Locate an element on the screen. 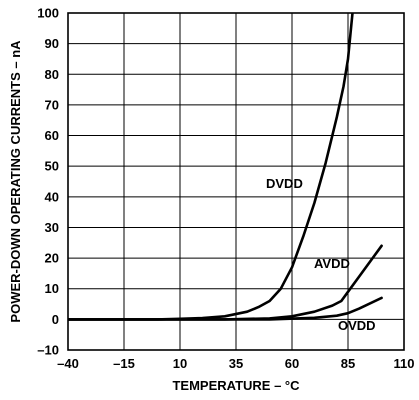 This screenshot has width=419, height=400. y-tick-label: 100 is located at coordinates (48, 13).